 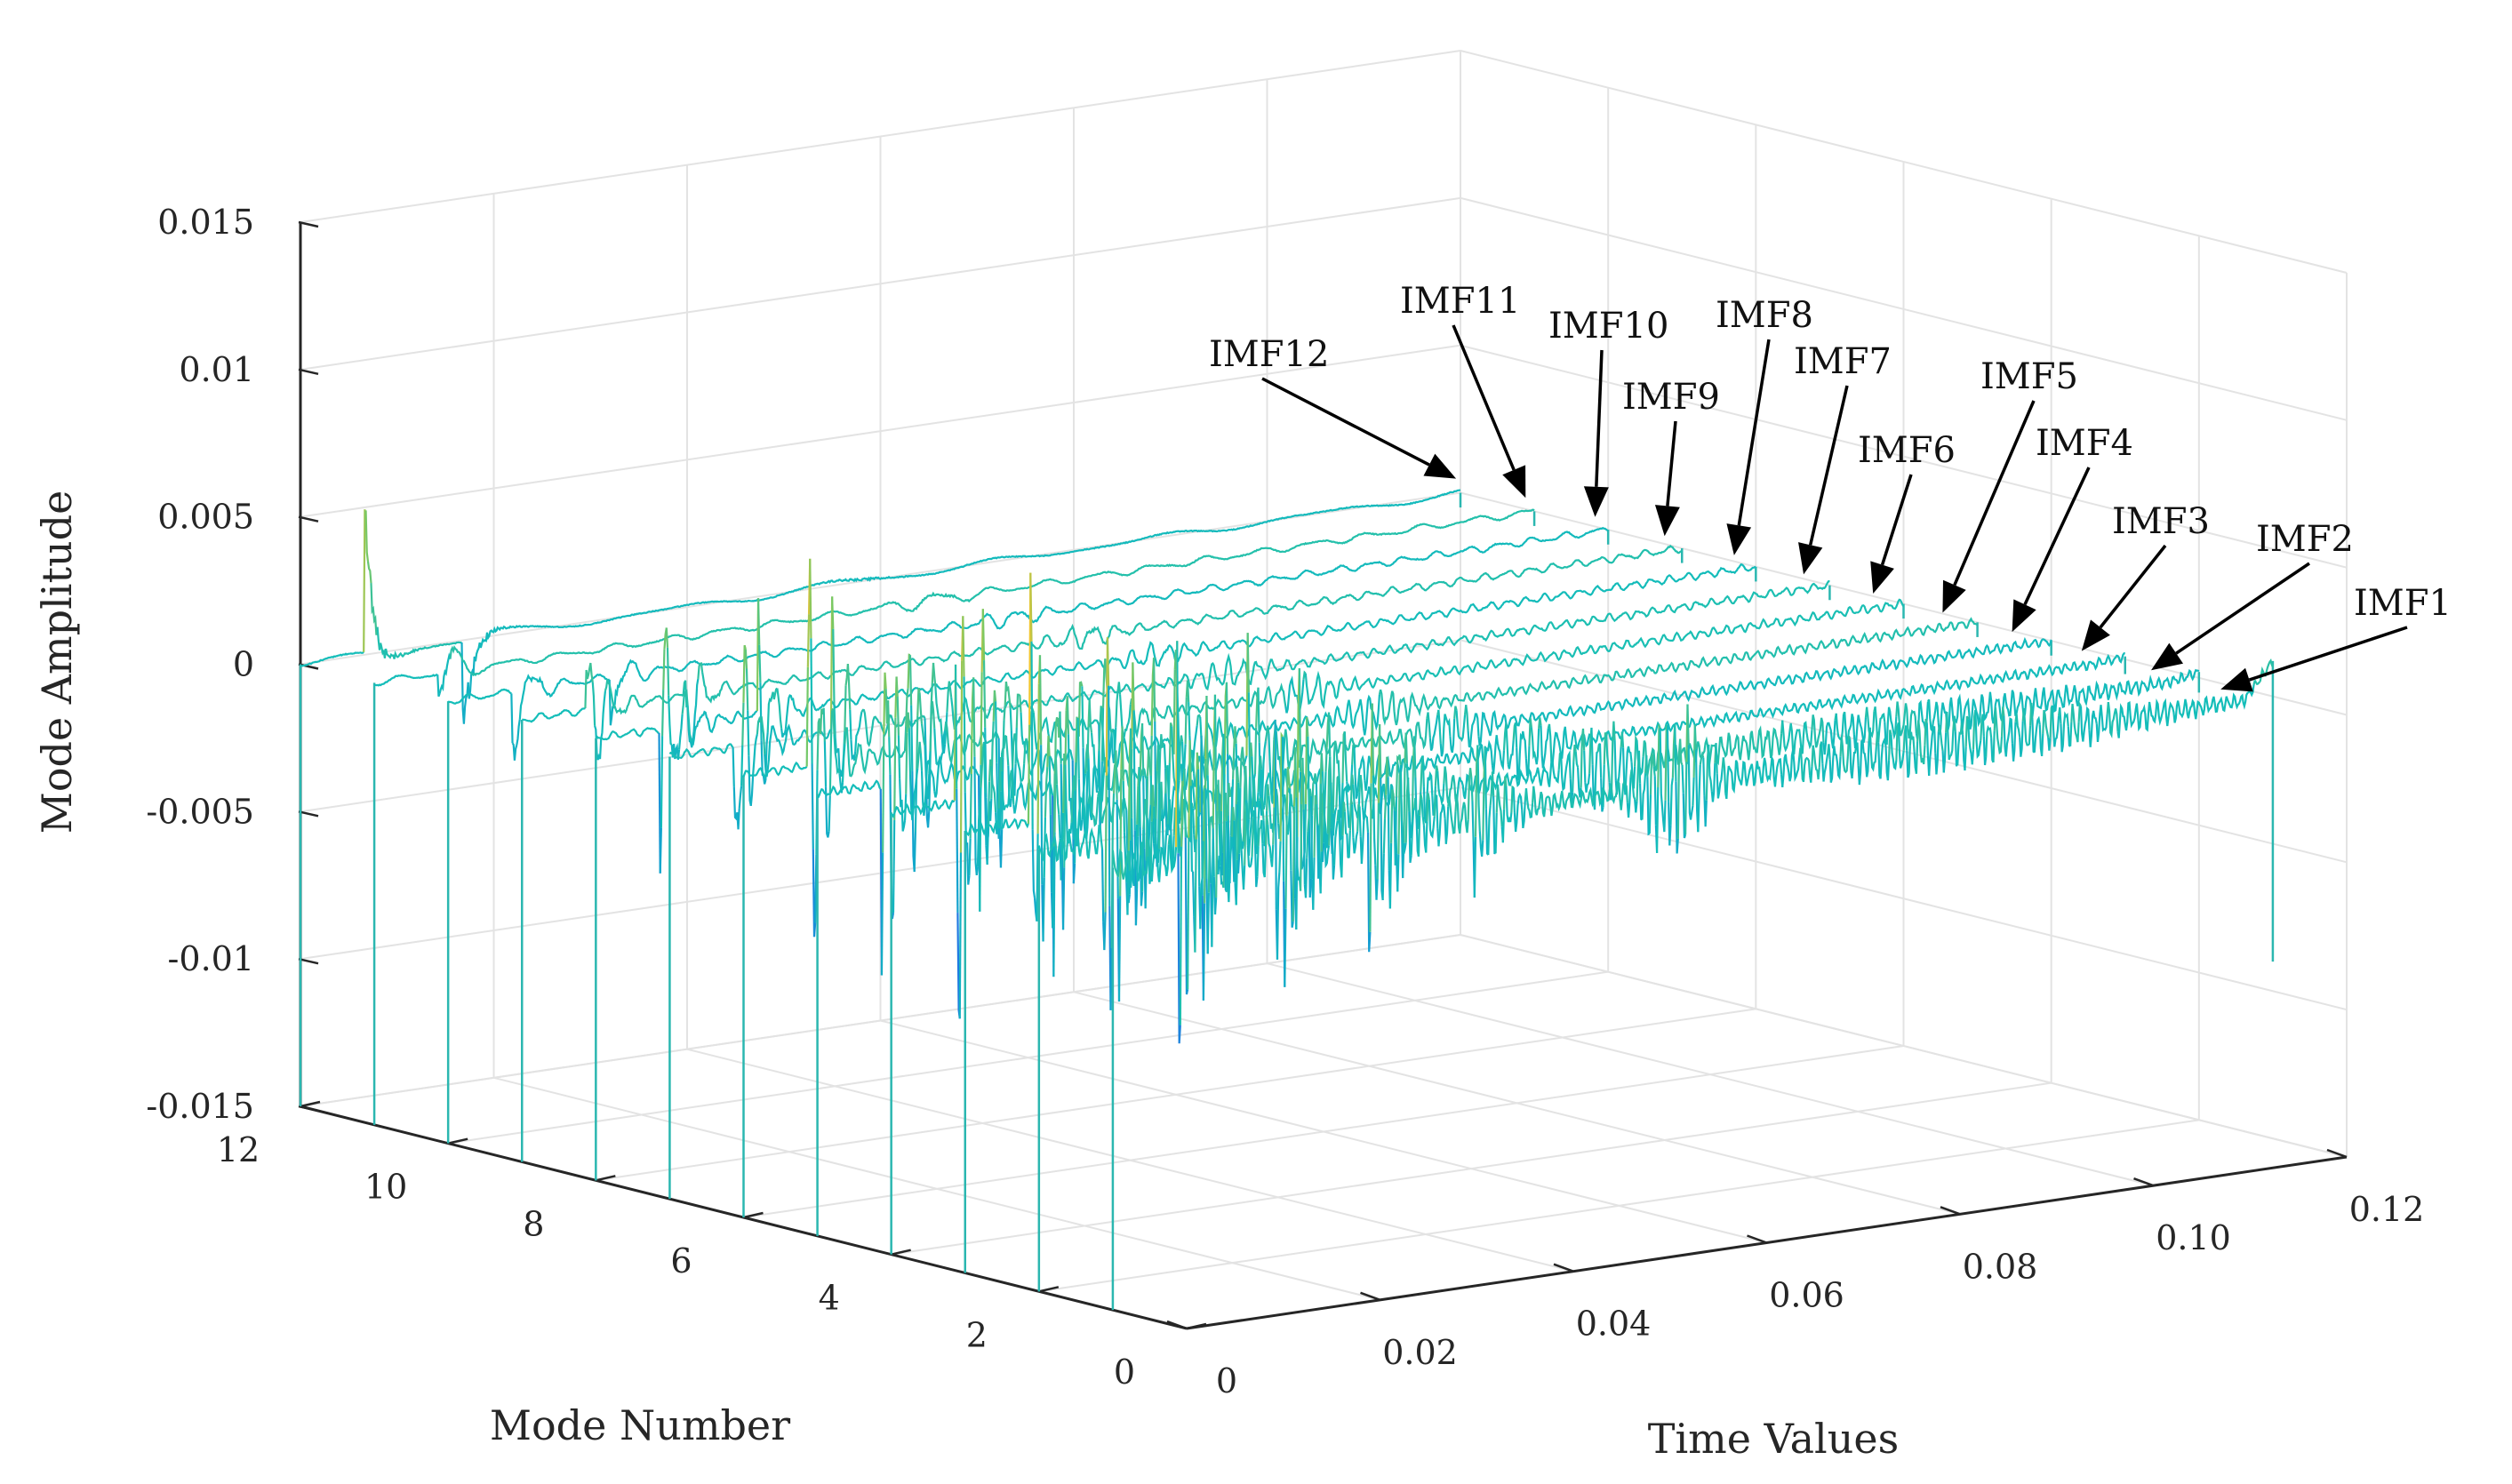 I want to click on arrow-shaft, so click(x=2328, y=654).